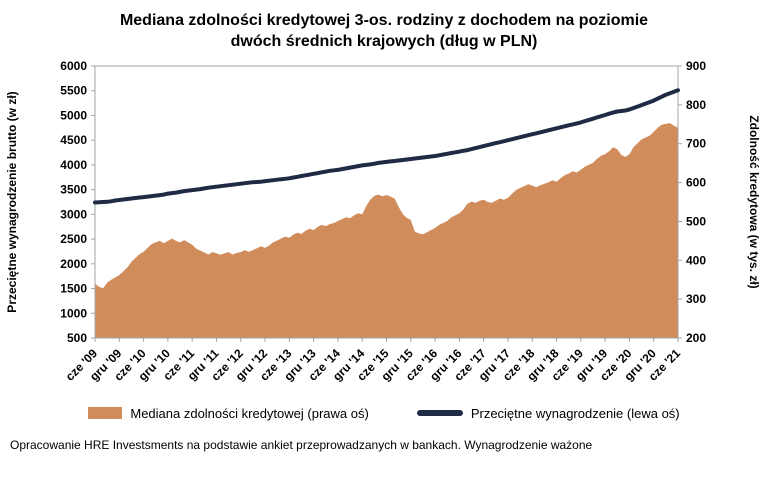 This screenshot has width=768, height=496. Describe the element at coordinates (696, 66) in the screenshot. I see `svg-text: 900` at that location.